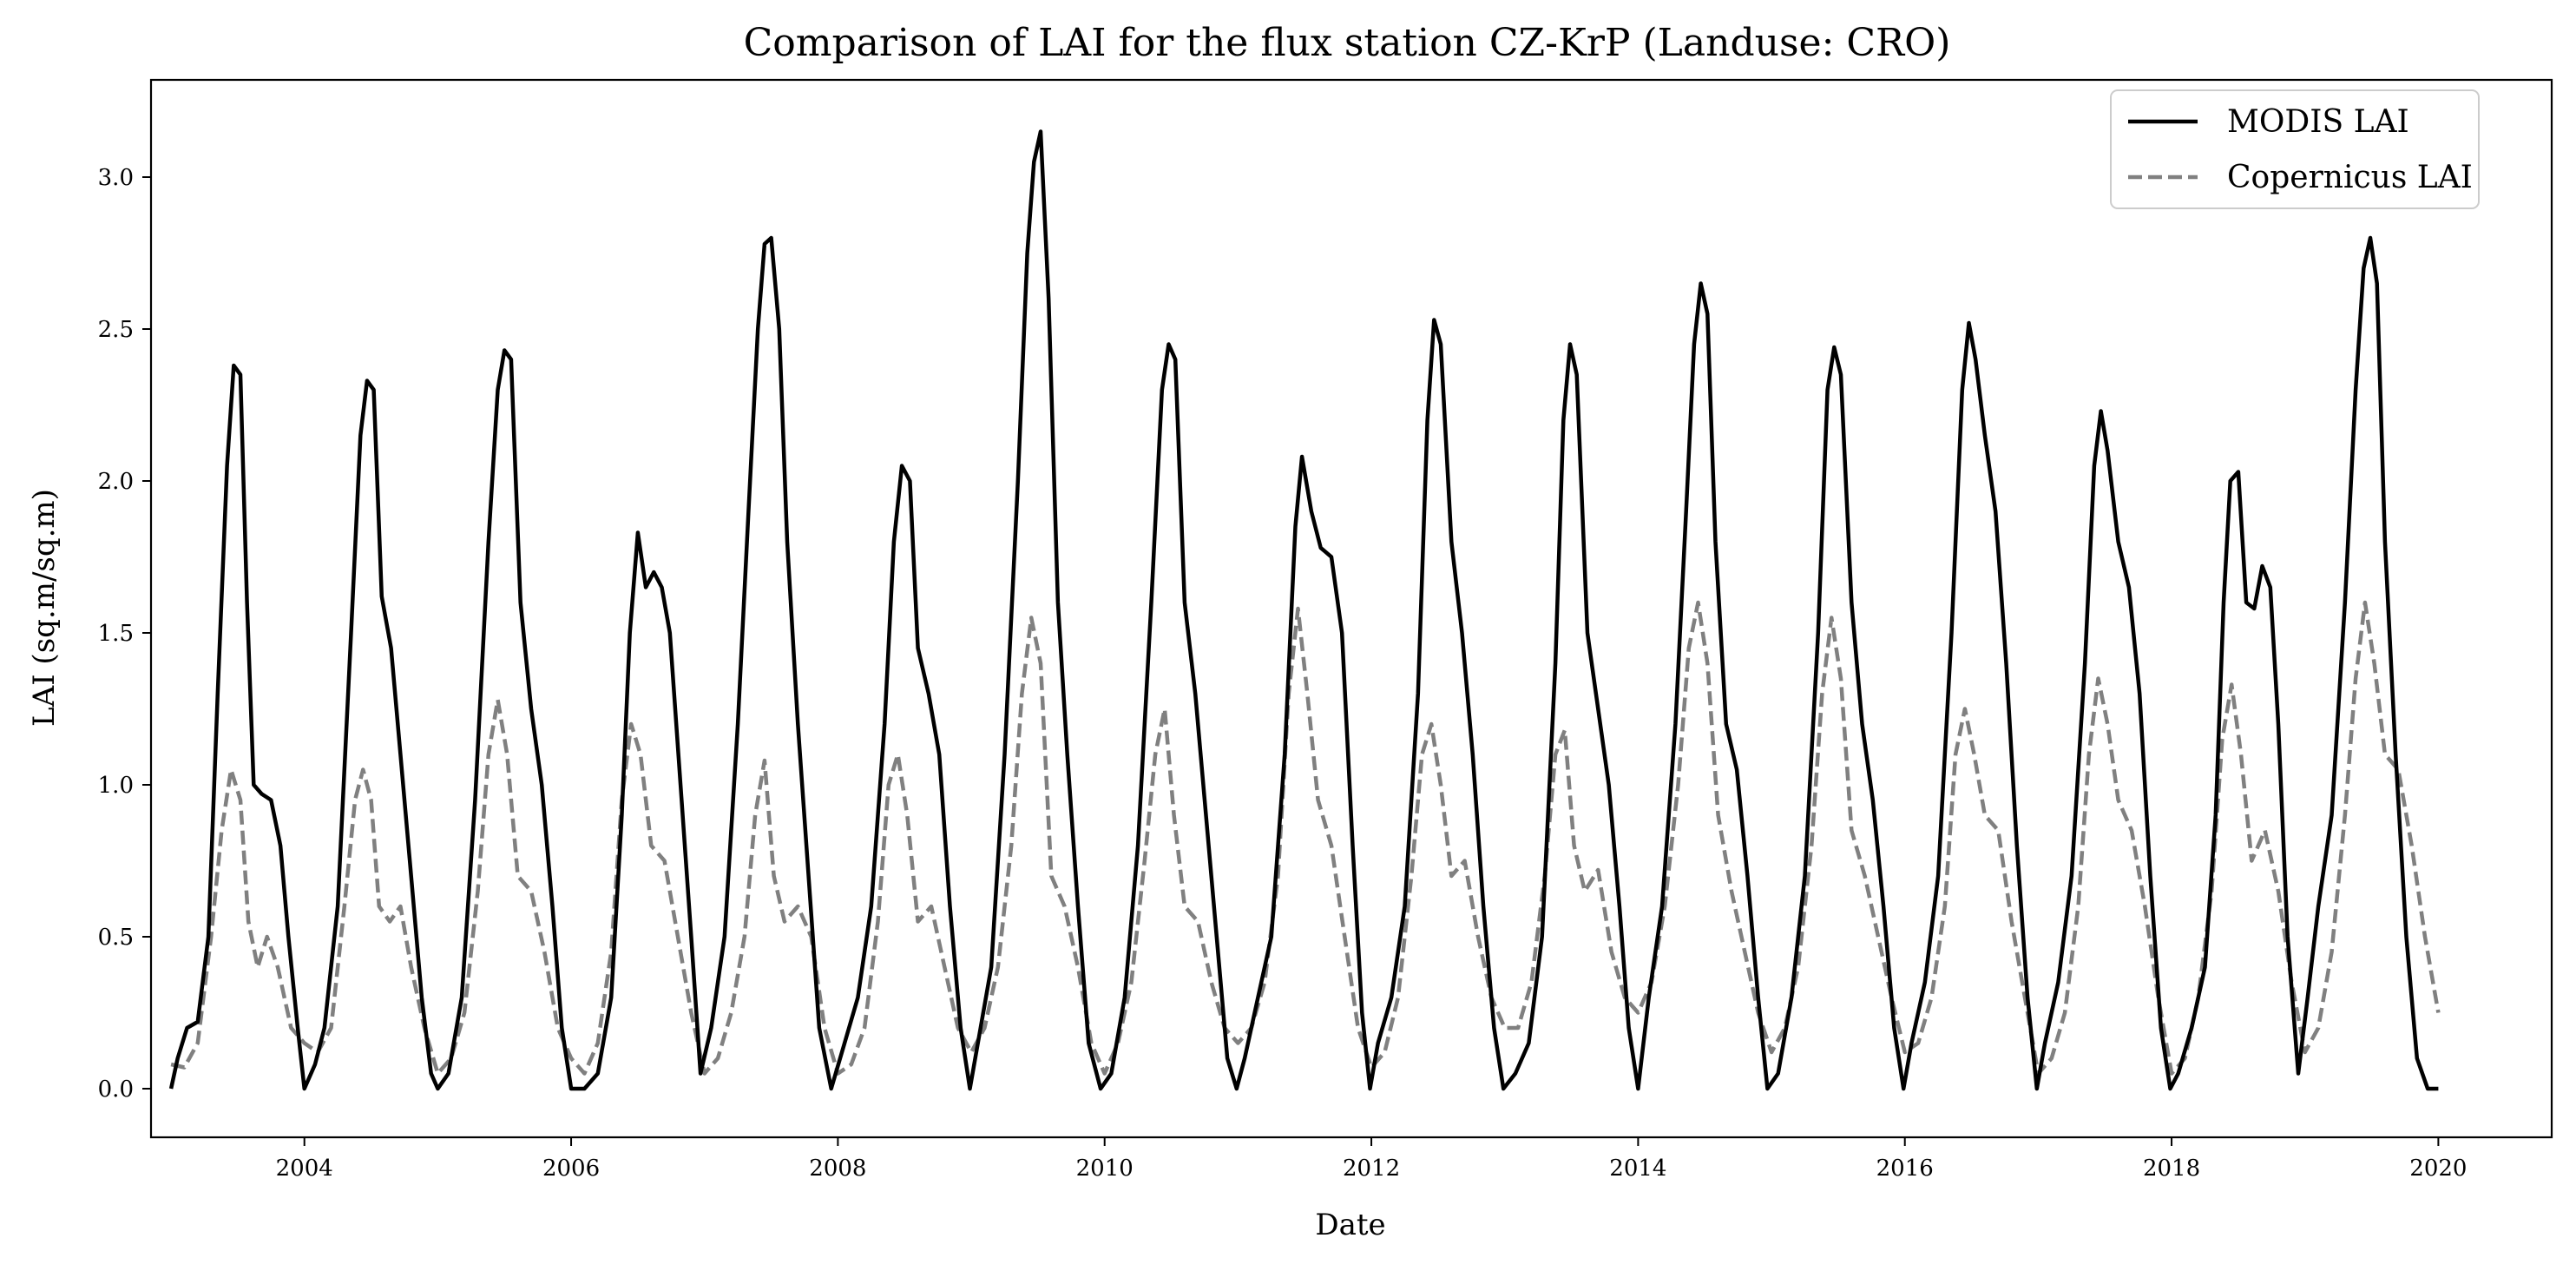 The height and width of the screenshot is (1271, 2576). Describe the element at coordinates (1905, 1169) in the screenshot. I see `x-tick-label: 2016` at that location.